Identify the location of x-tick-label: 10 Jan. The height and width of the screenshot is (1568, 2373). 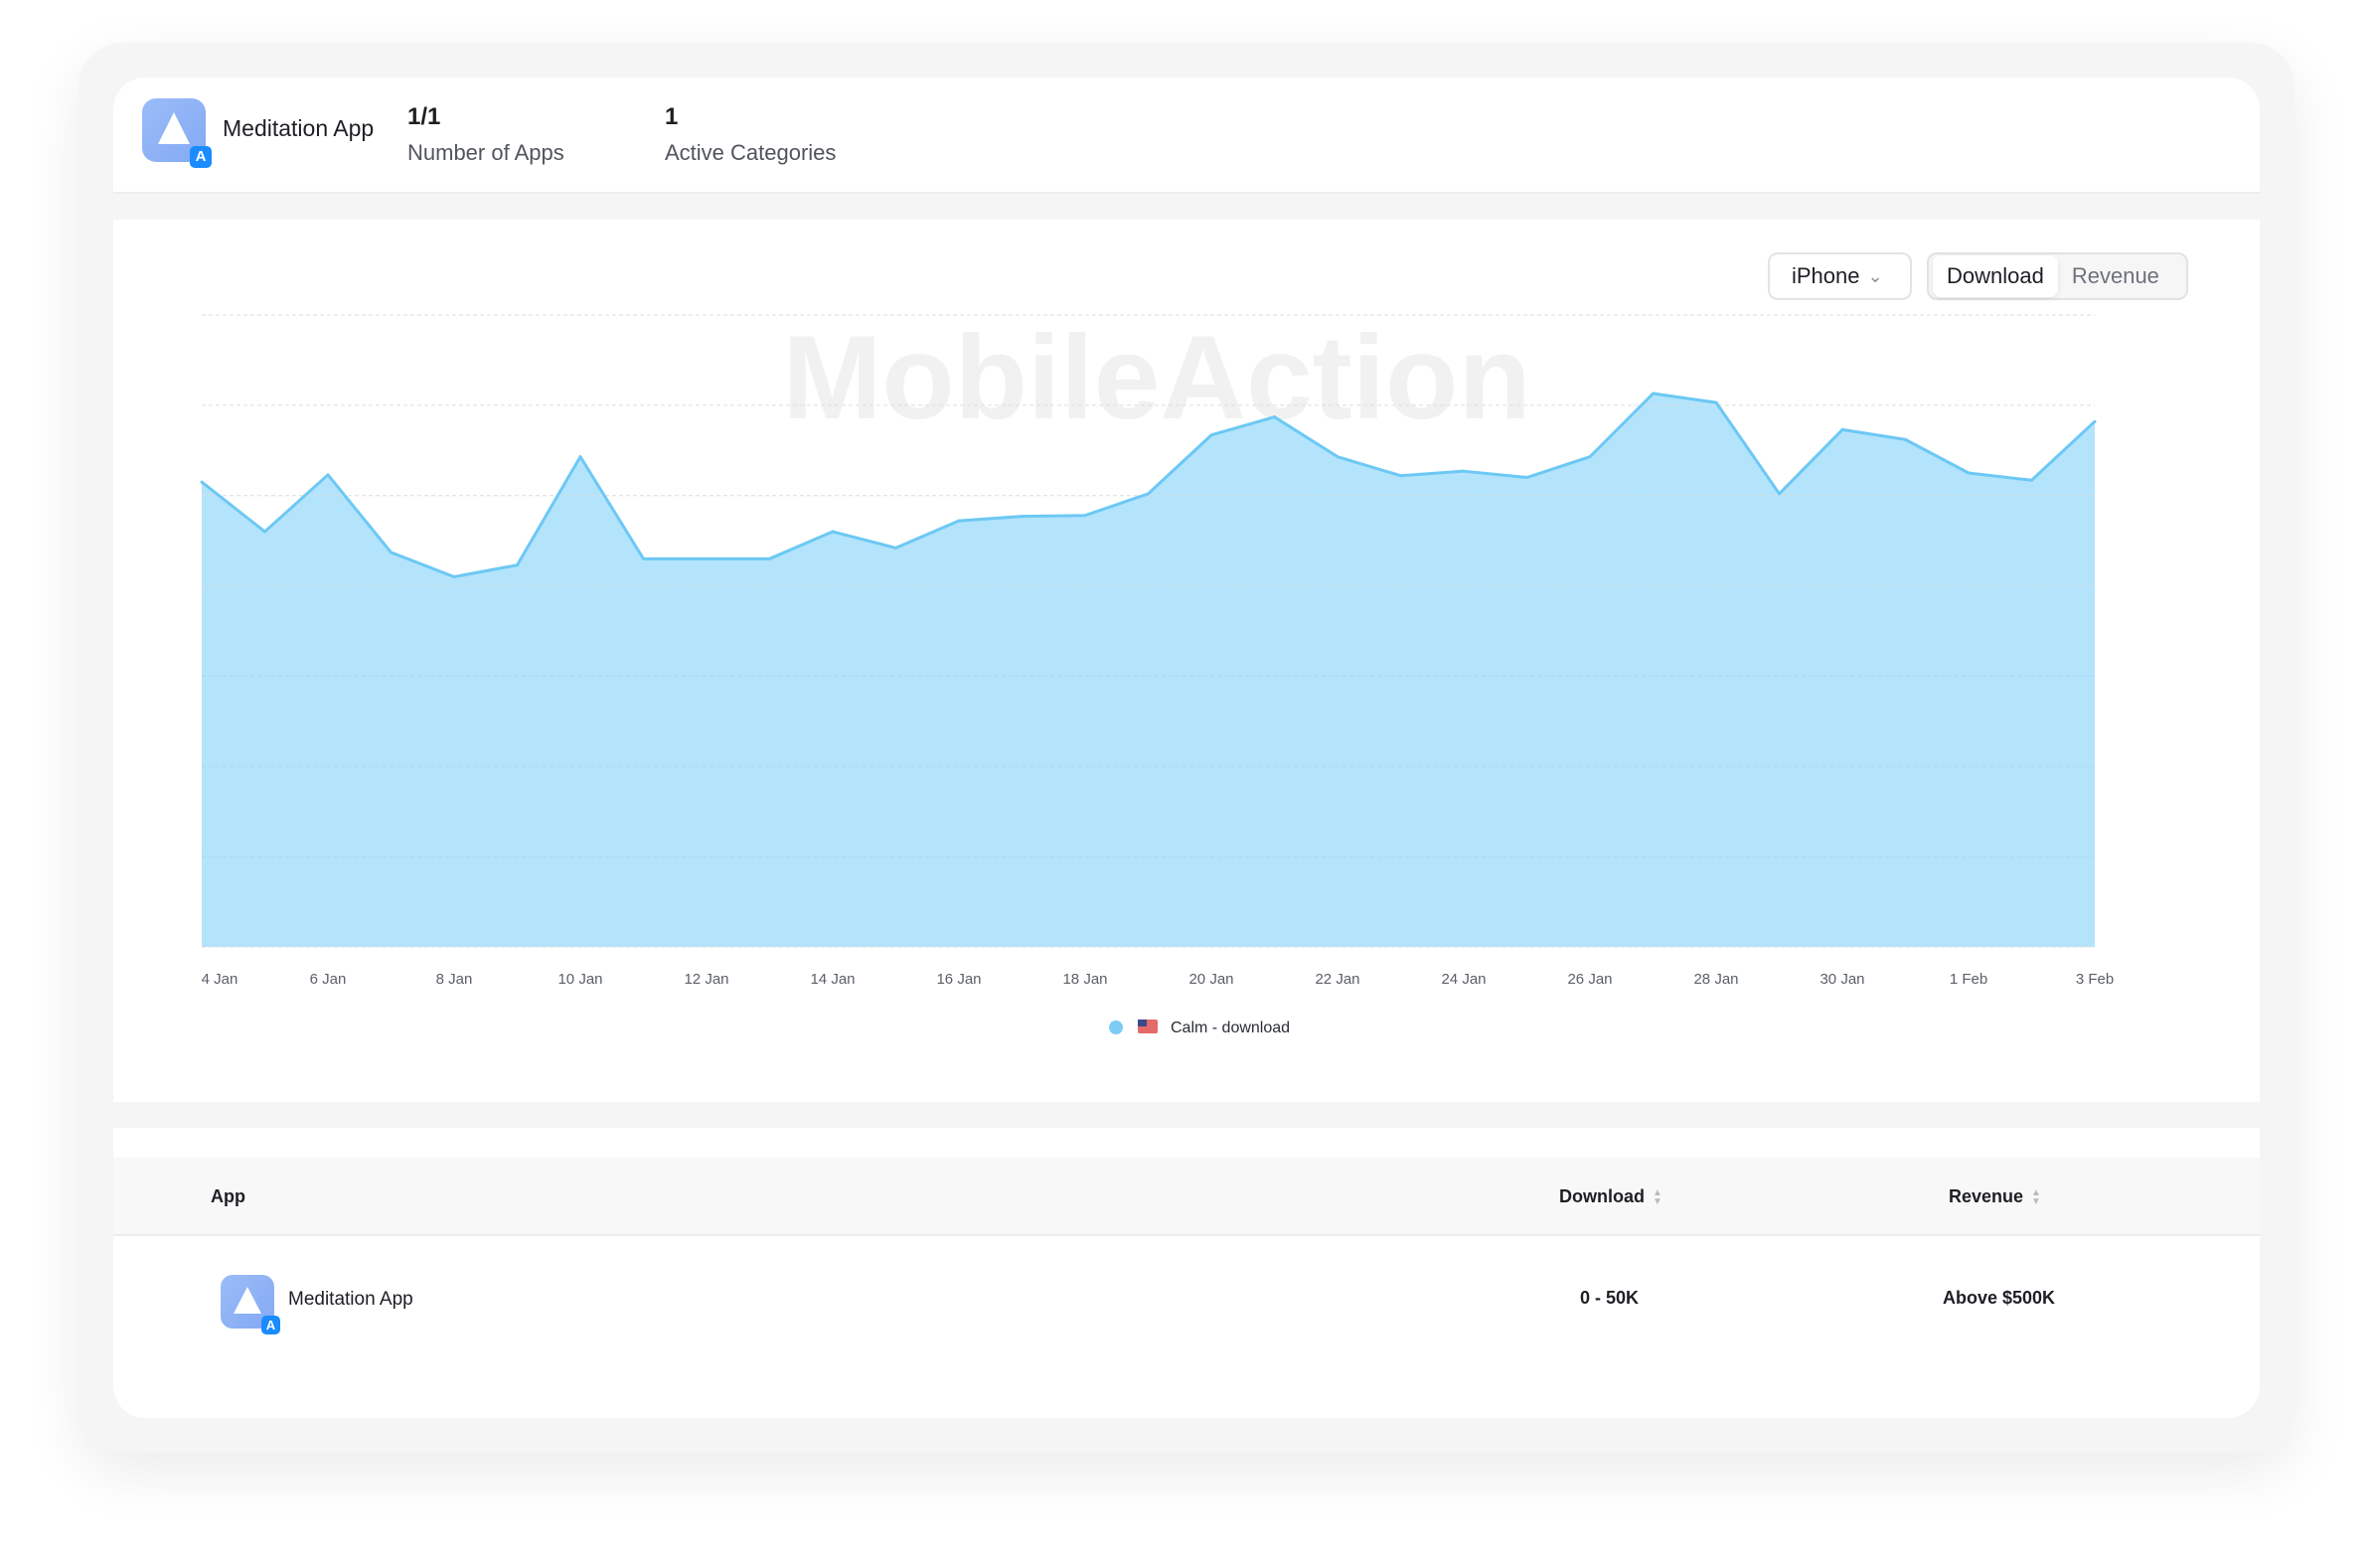
(579, 980).